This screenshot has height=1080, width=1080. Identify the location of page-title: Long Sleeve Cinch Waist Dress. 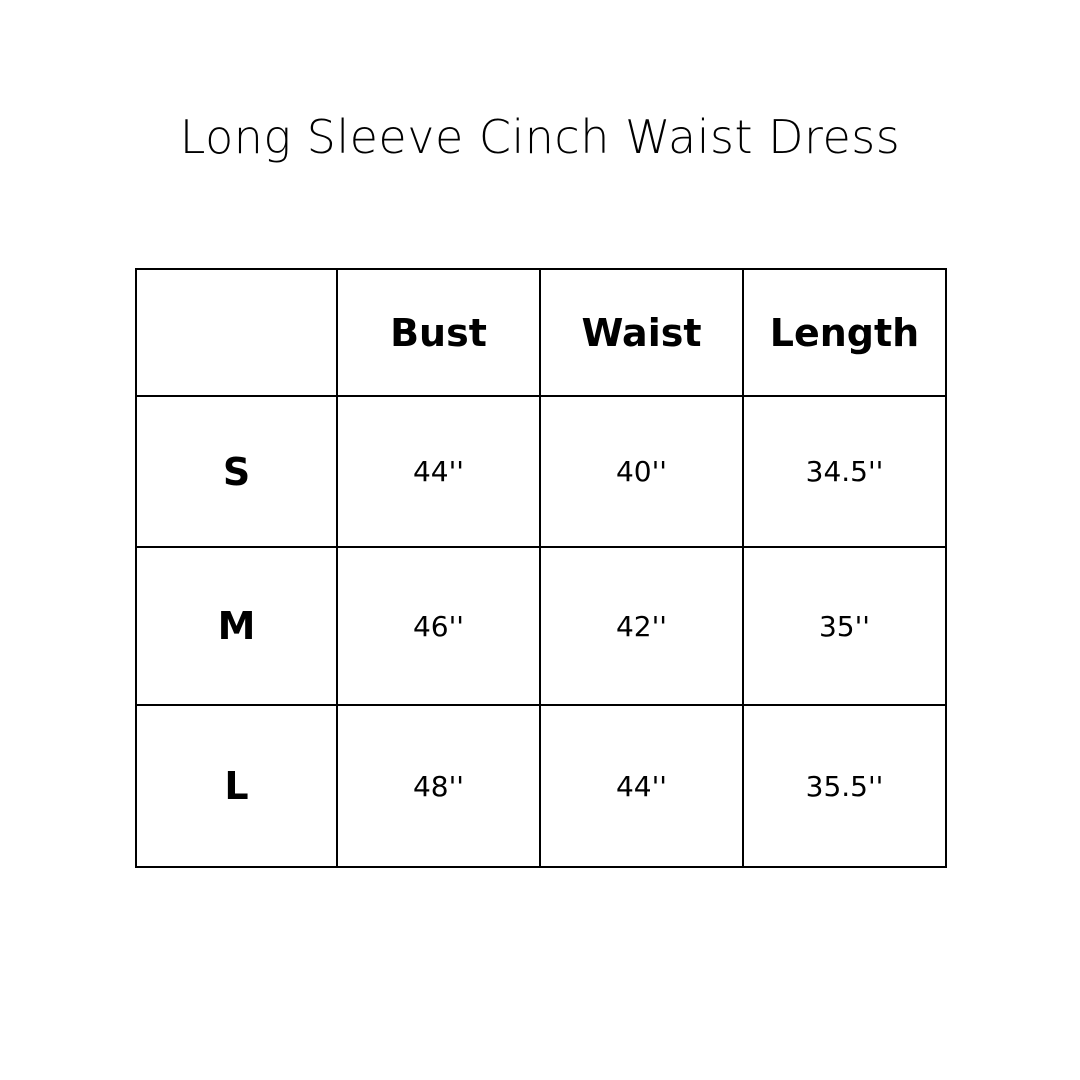
(540, 137).